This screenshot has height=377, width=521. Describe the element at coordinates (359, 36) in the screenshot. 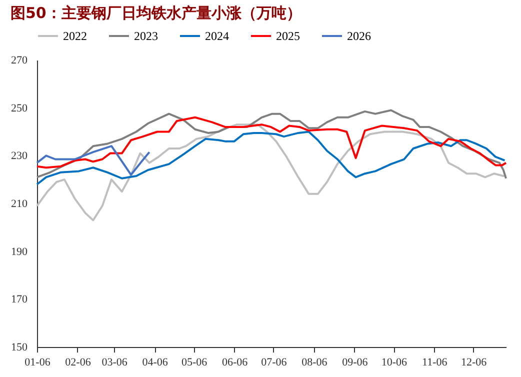

I see `legend-label: 2026` at that location.